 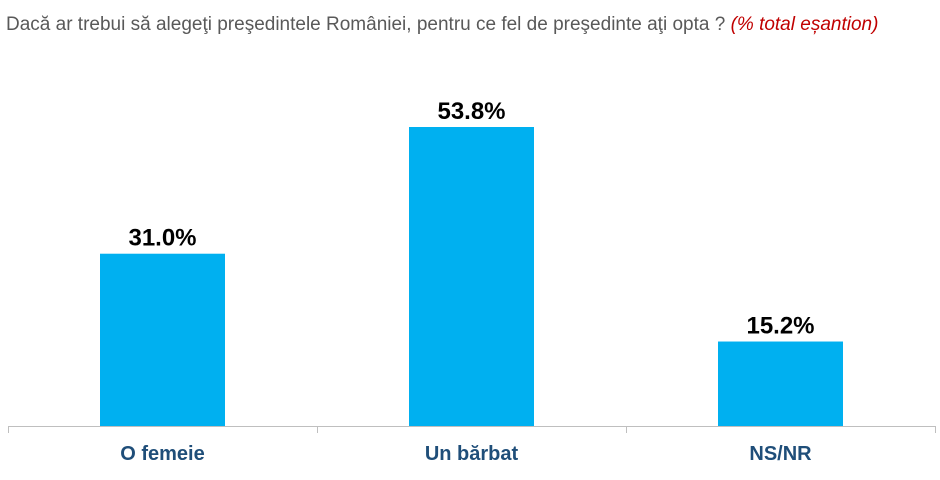 I want to click on x-tick-label-2: NS/NR, so click(x=780, y=454).